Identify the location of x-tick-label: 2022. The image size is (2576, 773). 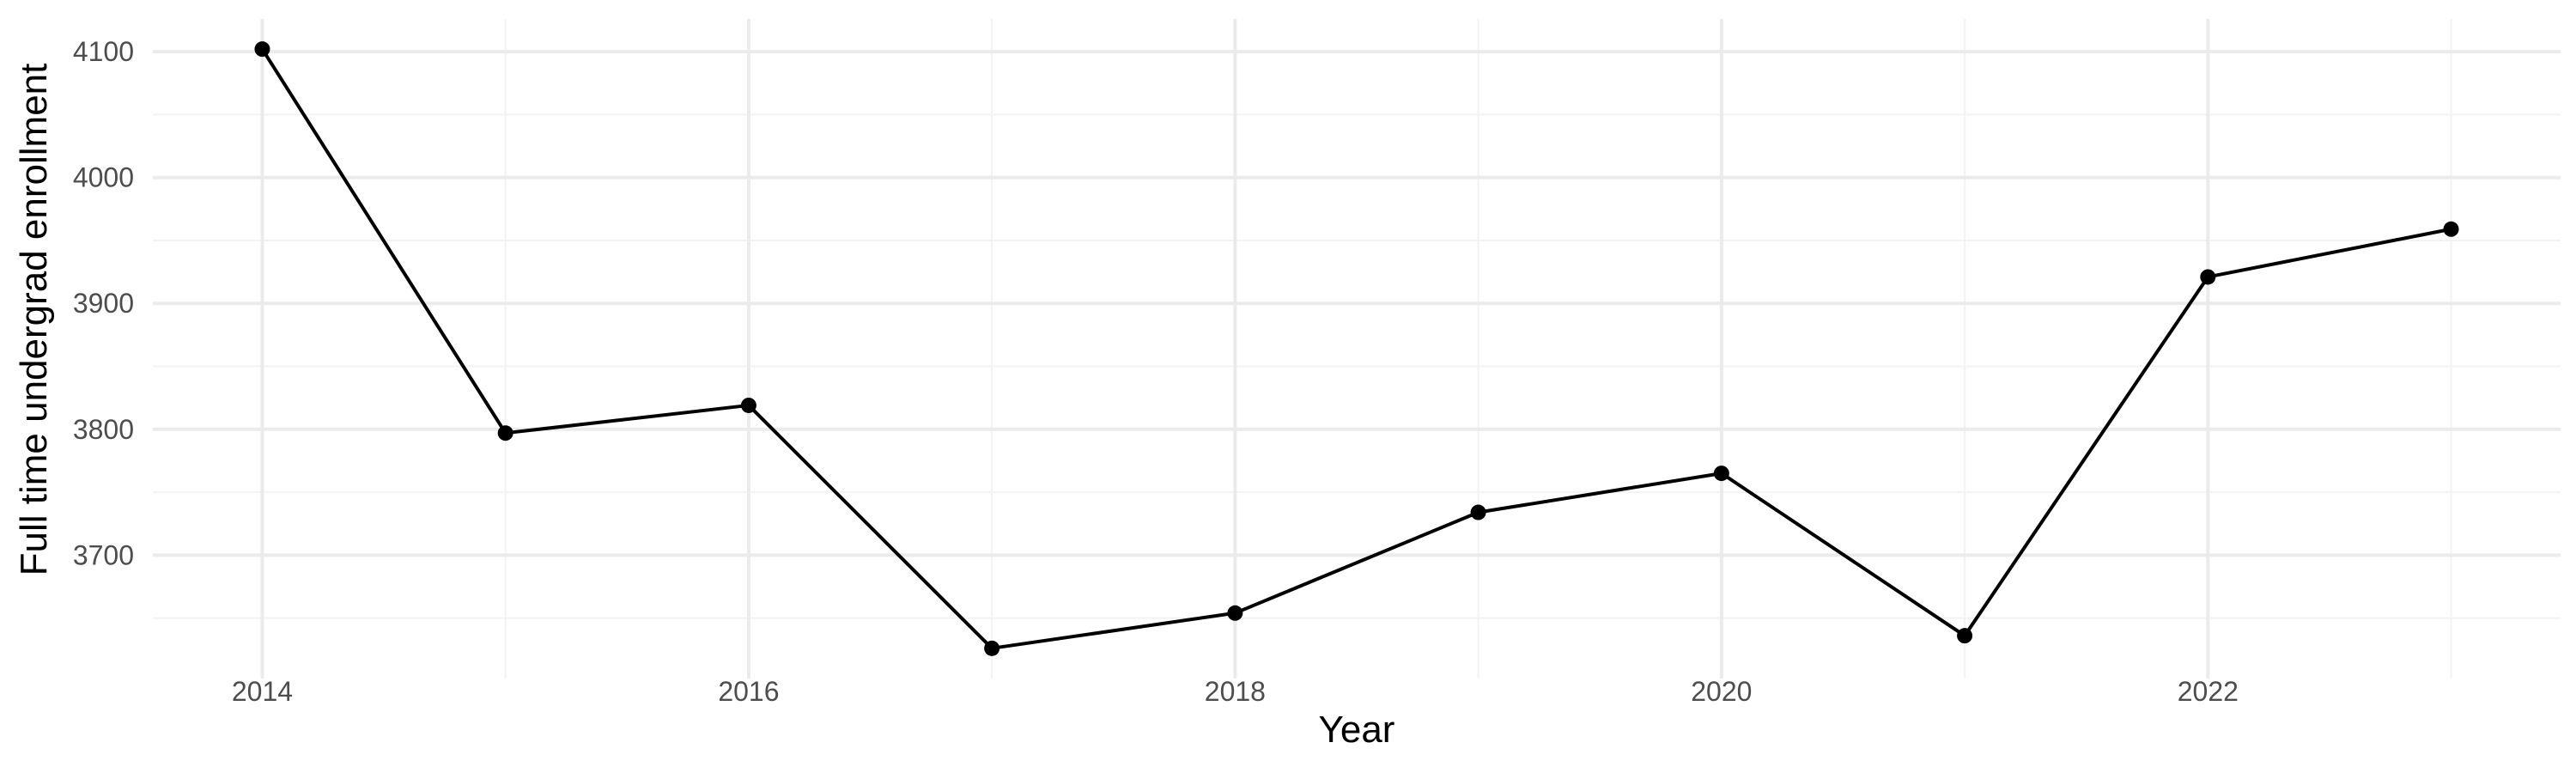
(2208, 691).